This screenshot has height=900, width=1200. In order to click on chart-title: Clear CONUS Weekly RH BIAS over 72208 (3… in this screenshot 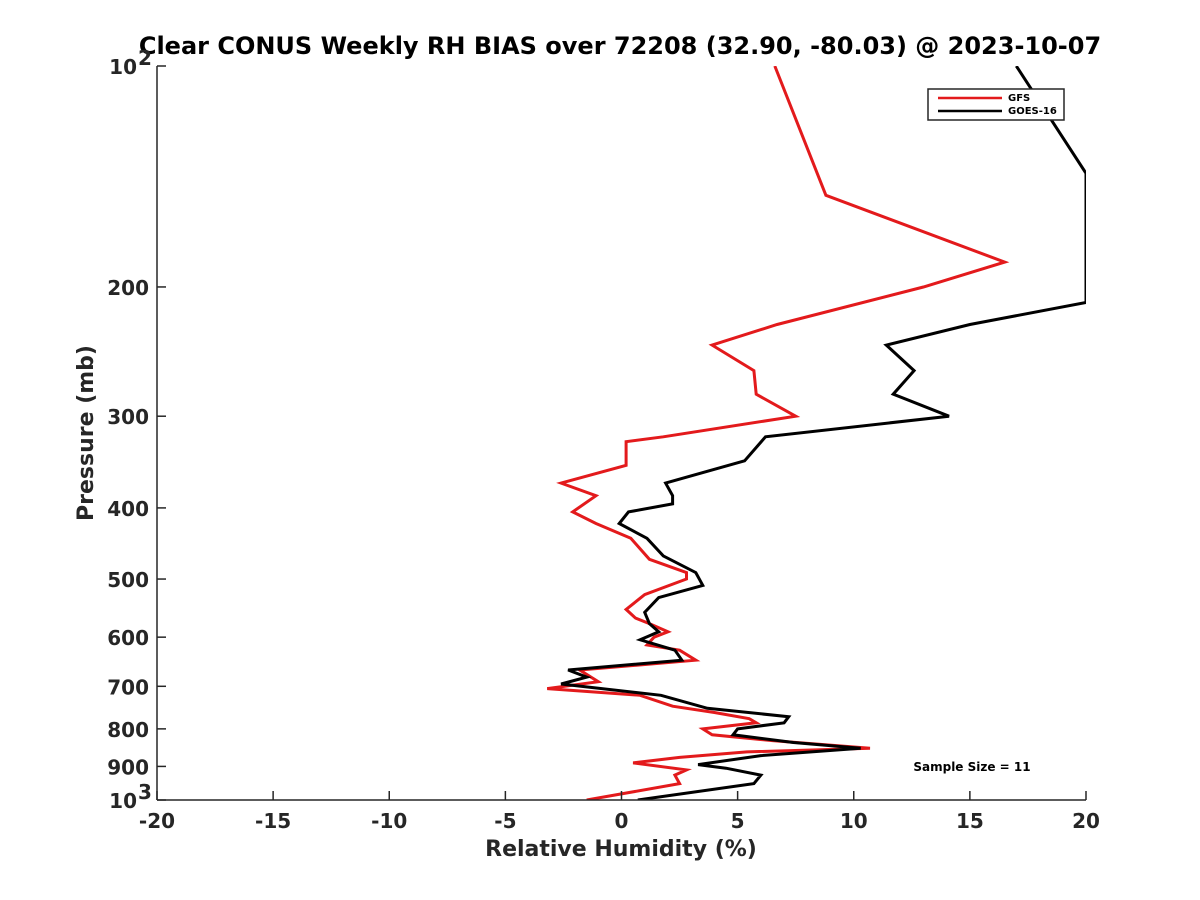, I will do `click(620, 46)`.